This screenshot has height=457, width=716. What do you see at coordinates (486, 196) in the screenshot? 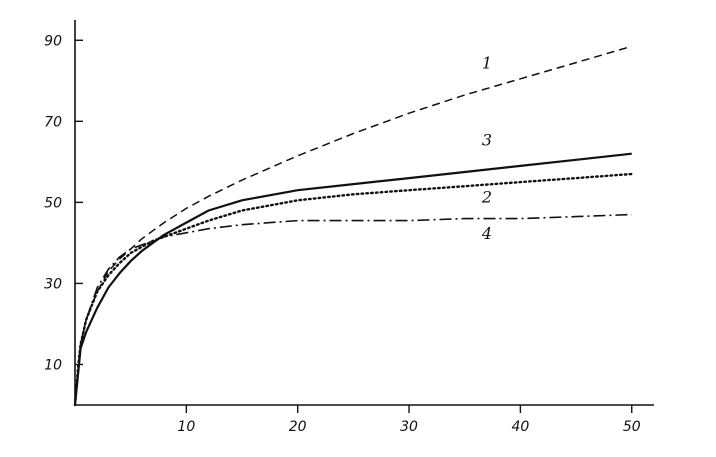
I see `curve-label-2: 2` at bounding box center [486, 196].